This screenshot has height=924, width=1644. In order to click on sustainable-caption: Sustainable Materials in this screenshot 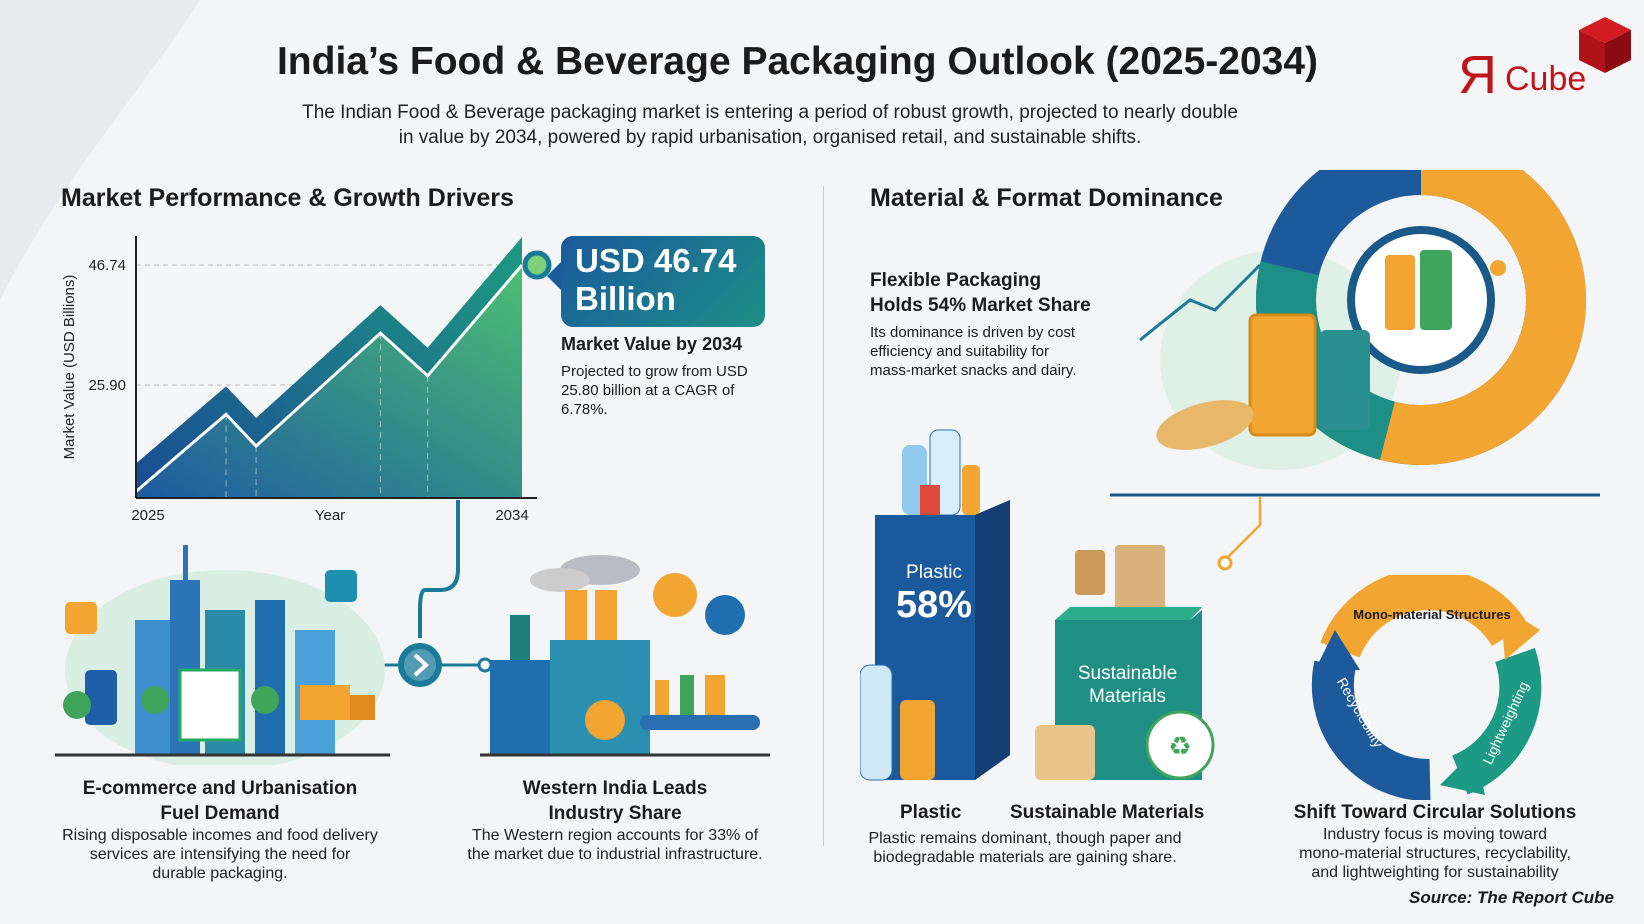, I will do `click(1107, 812)`.